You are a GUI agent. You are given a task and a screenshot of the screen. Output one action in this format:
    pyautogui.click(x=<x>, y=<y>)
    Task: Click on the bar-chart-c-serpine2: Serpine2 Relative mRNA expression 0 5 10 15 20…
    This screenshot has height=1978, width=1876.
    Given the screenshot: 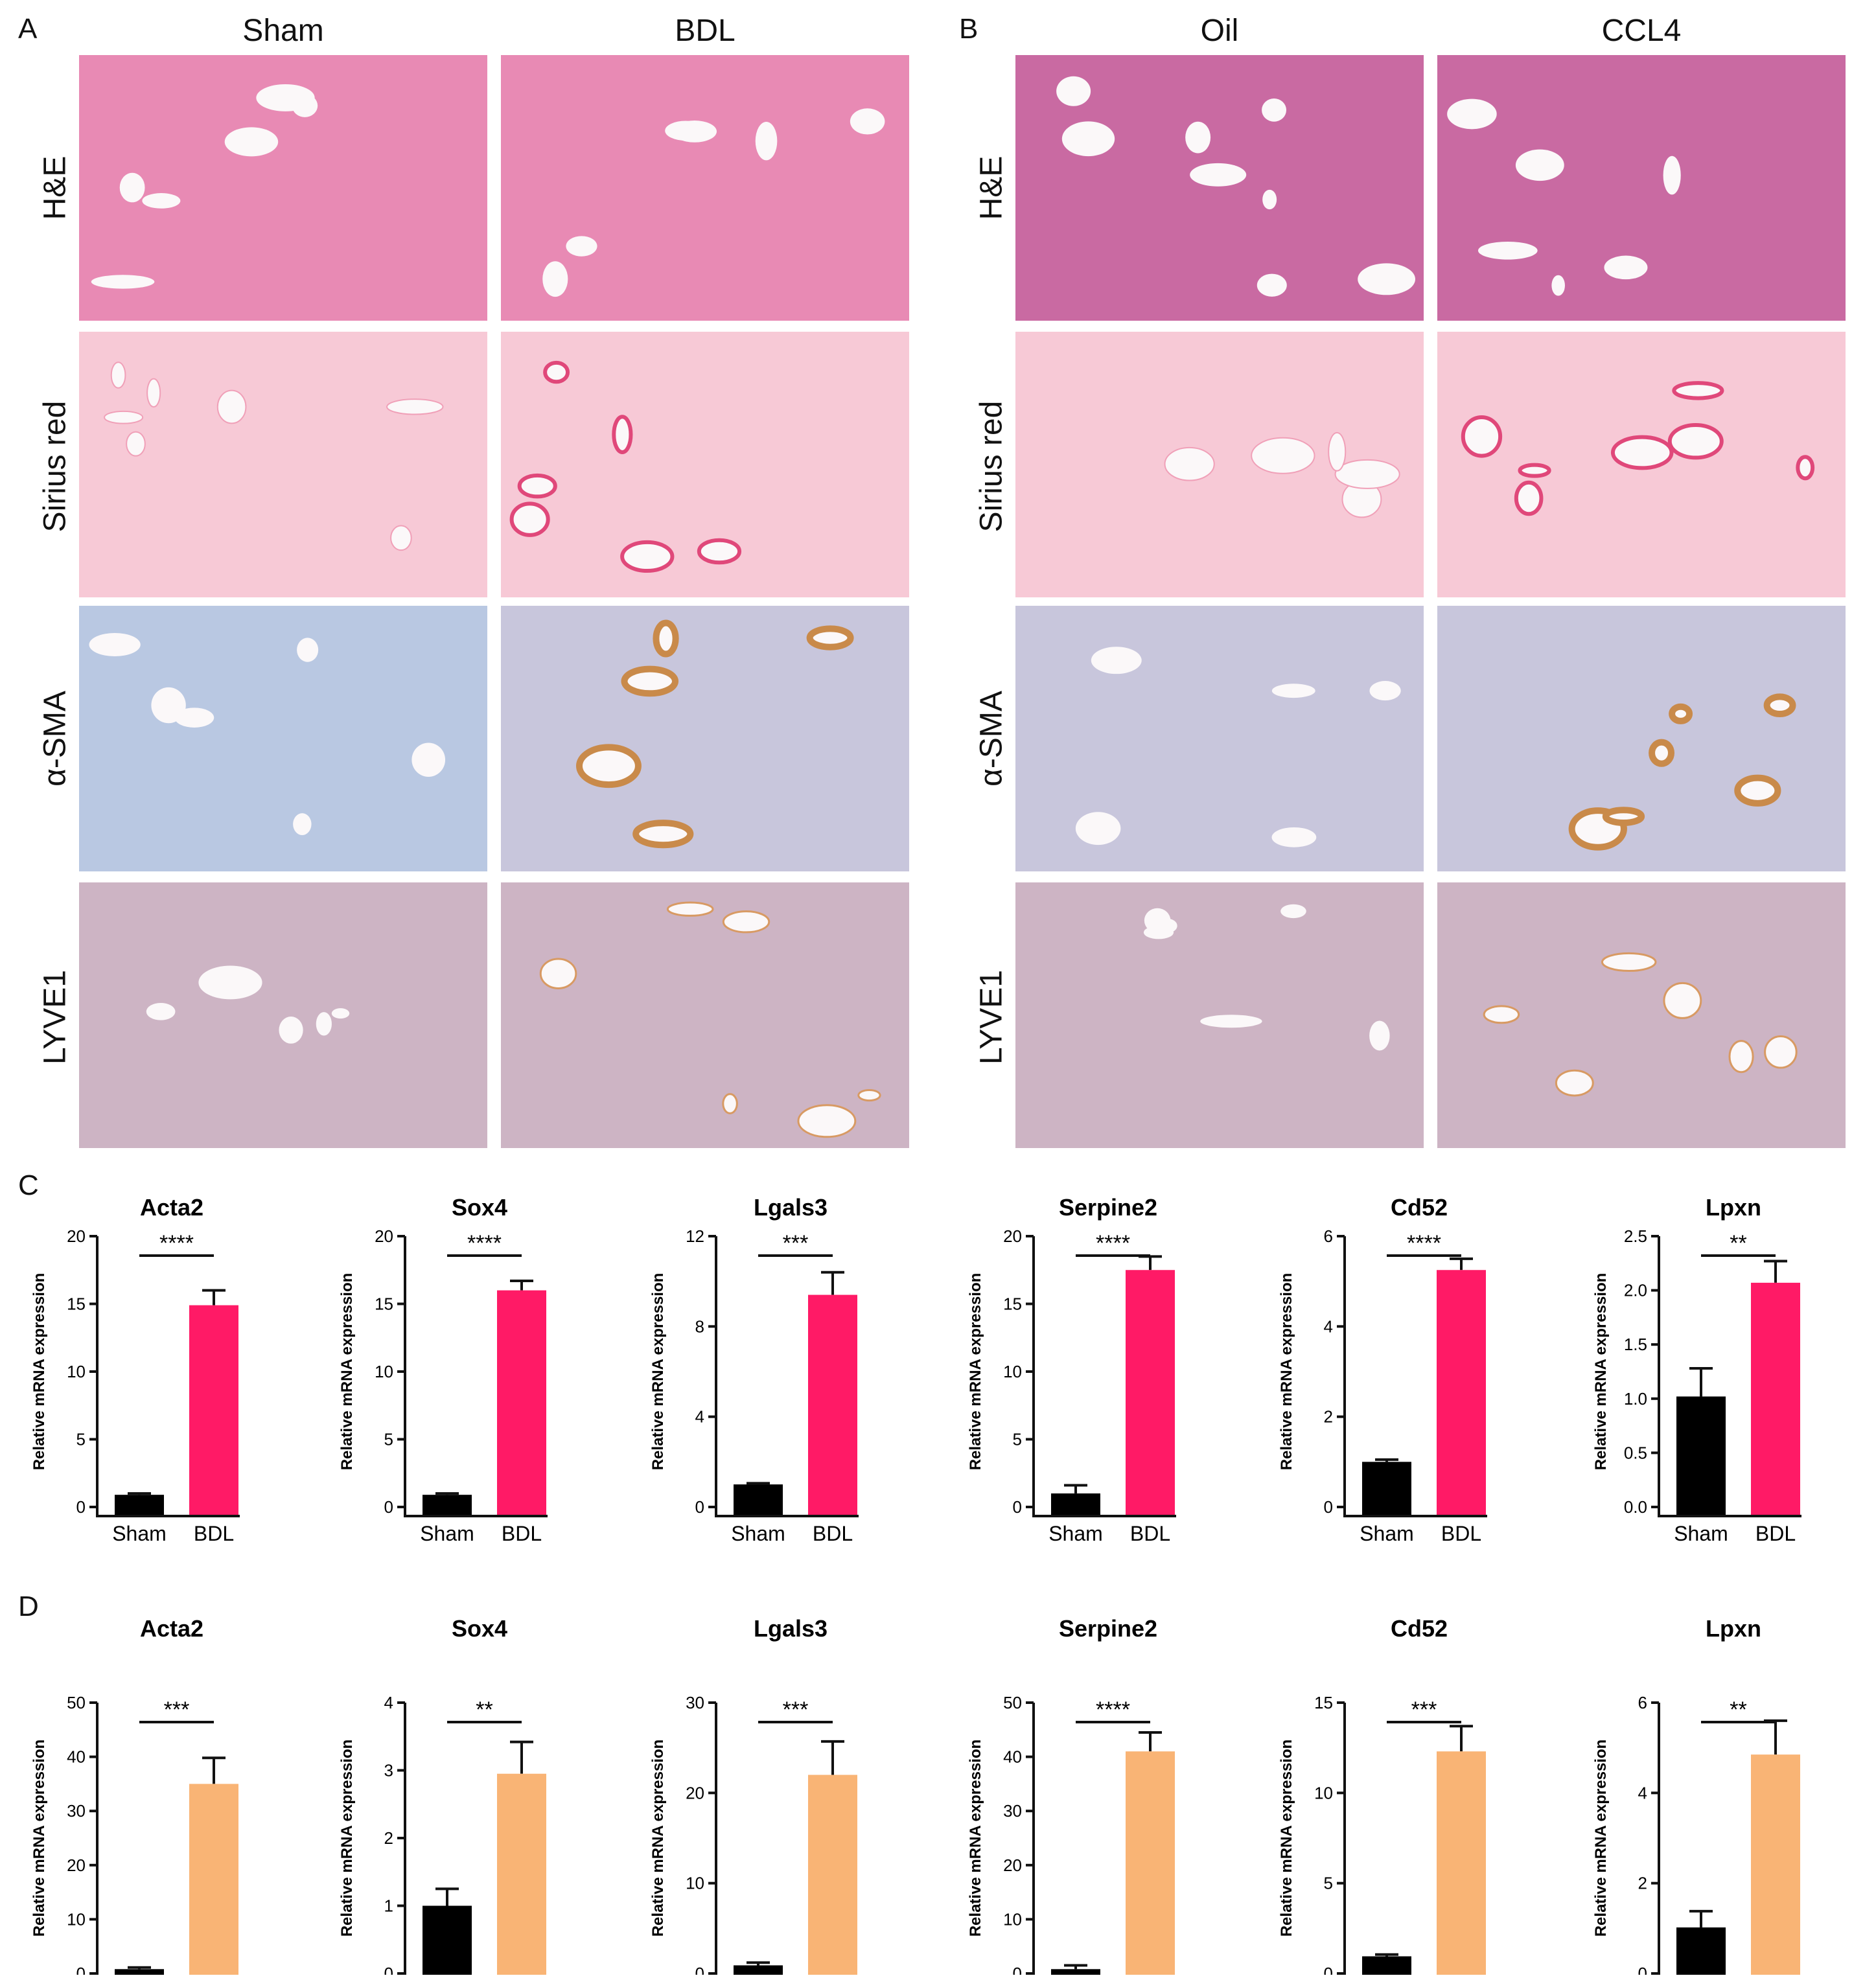 What is the action you would take?
    pyautogui.click(x=1072, y=1372)
    